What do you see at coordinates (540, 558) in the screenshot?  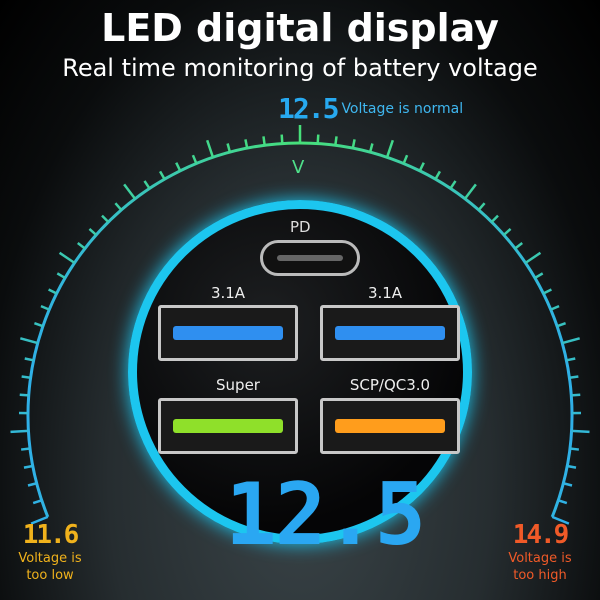 I see `high-voltage-label: Voltage is` at bounding box center [540, 558].